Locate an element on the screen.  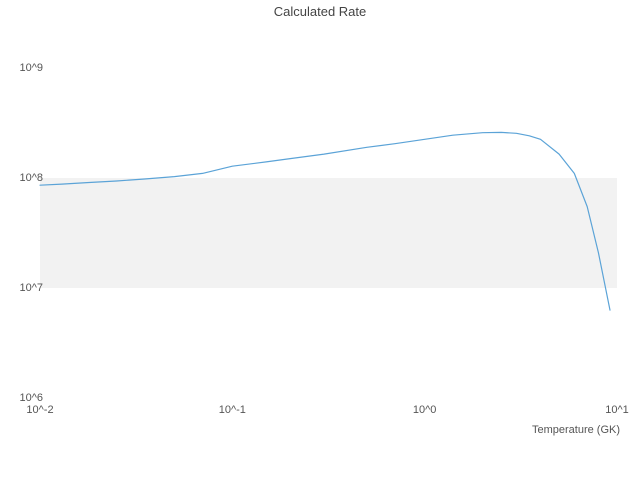
y-tick-label: 10^7 is located at coordinates (31, 287).